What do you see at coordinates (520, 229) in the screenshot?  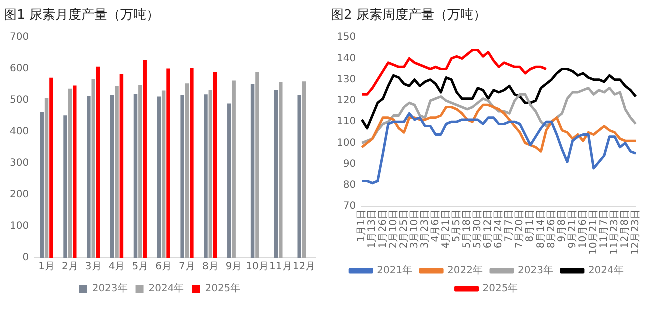 I see `x-tick-label: 7月20日` at bounding box center [520, 229].